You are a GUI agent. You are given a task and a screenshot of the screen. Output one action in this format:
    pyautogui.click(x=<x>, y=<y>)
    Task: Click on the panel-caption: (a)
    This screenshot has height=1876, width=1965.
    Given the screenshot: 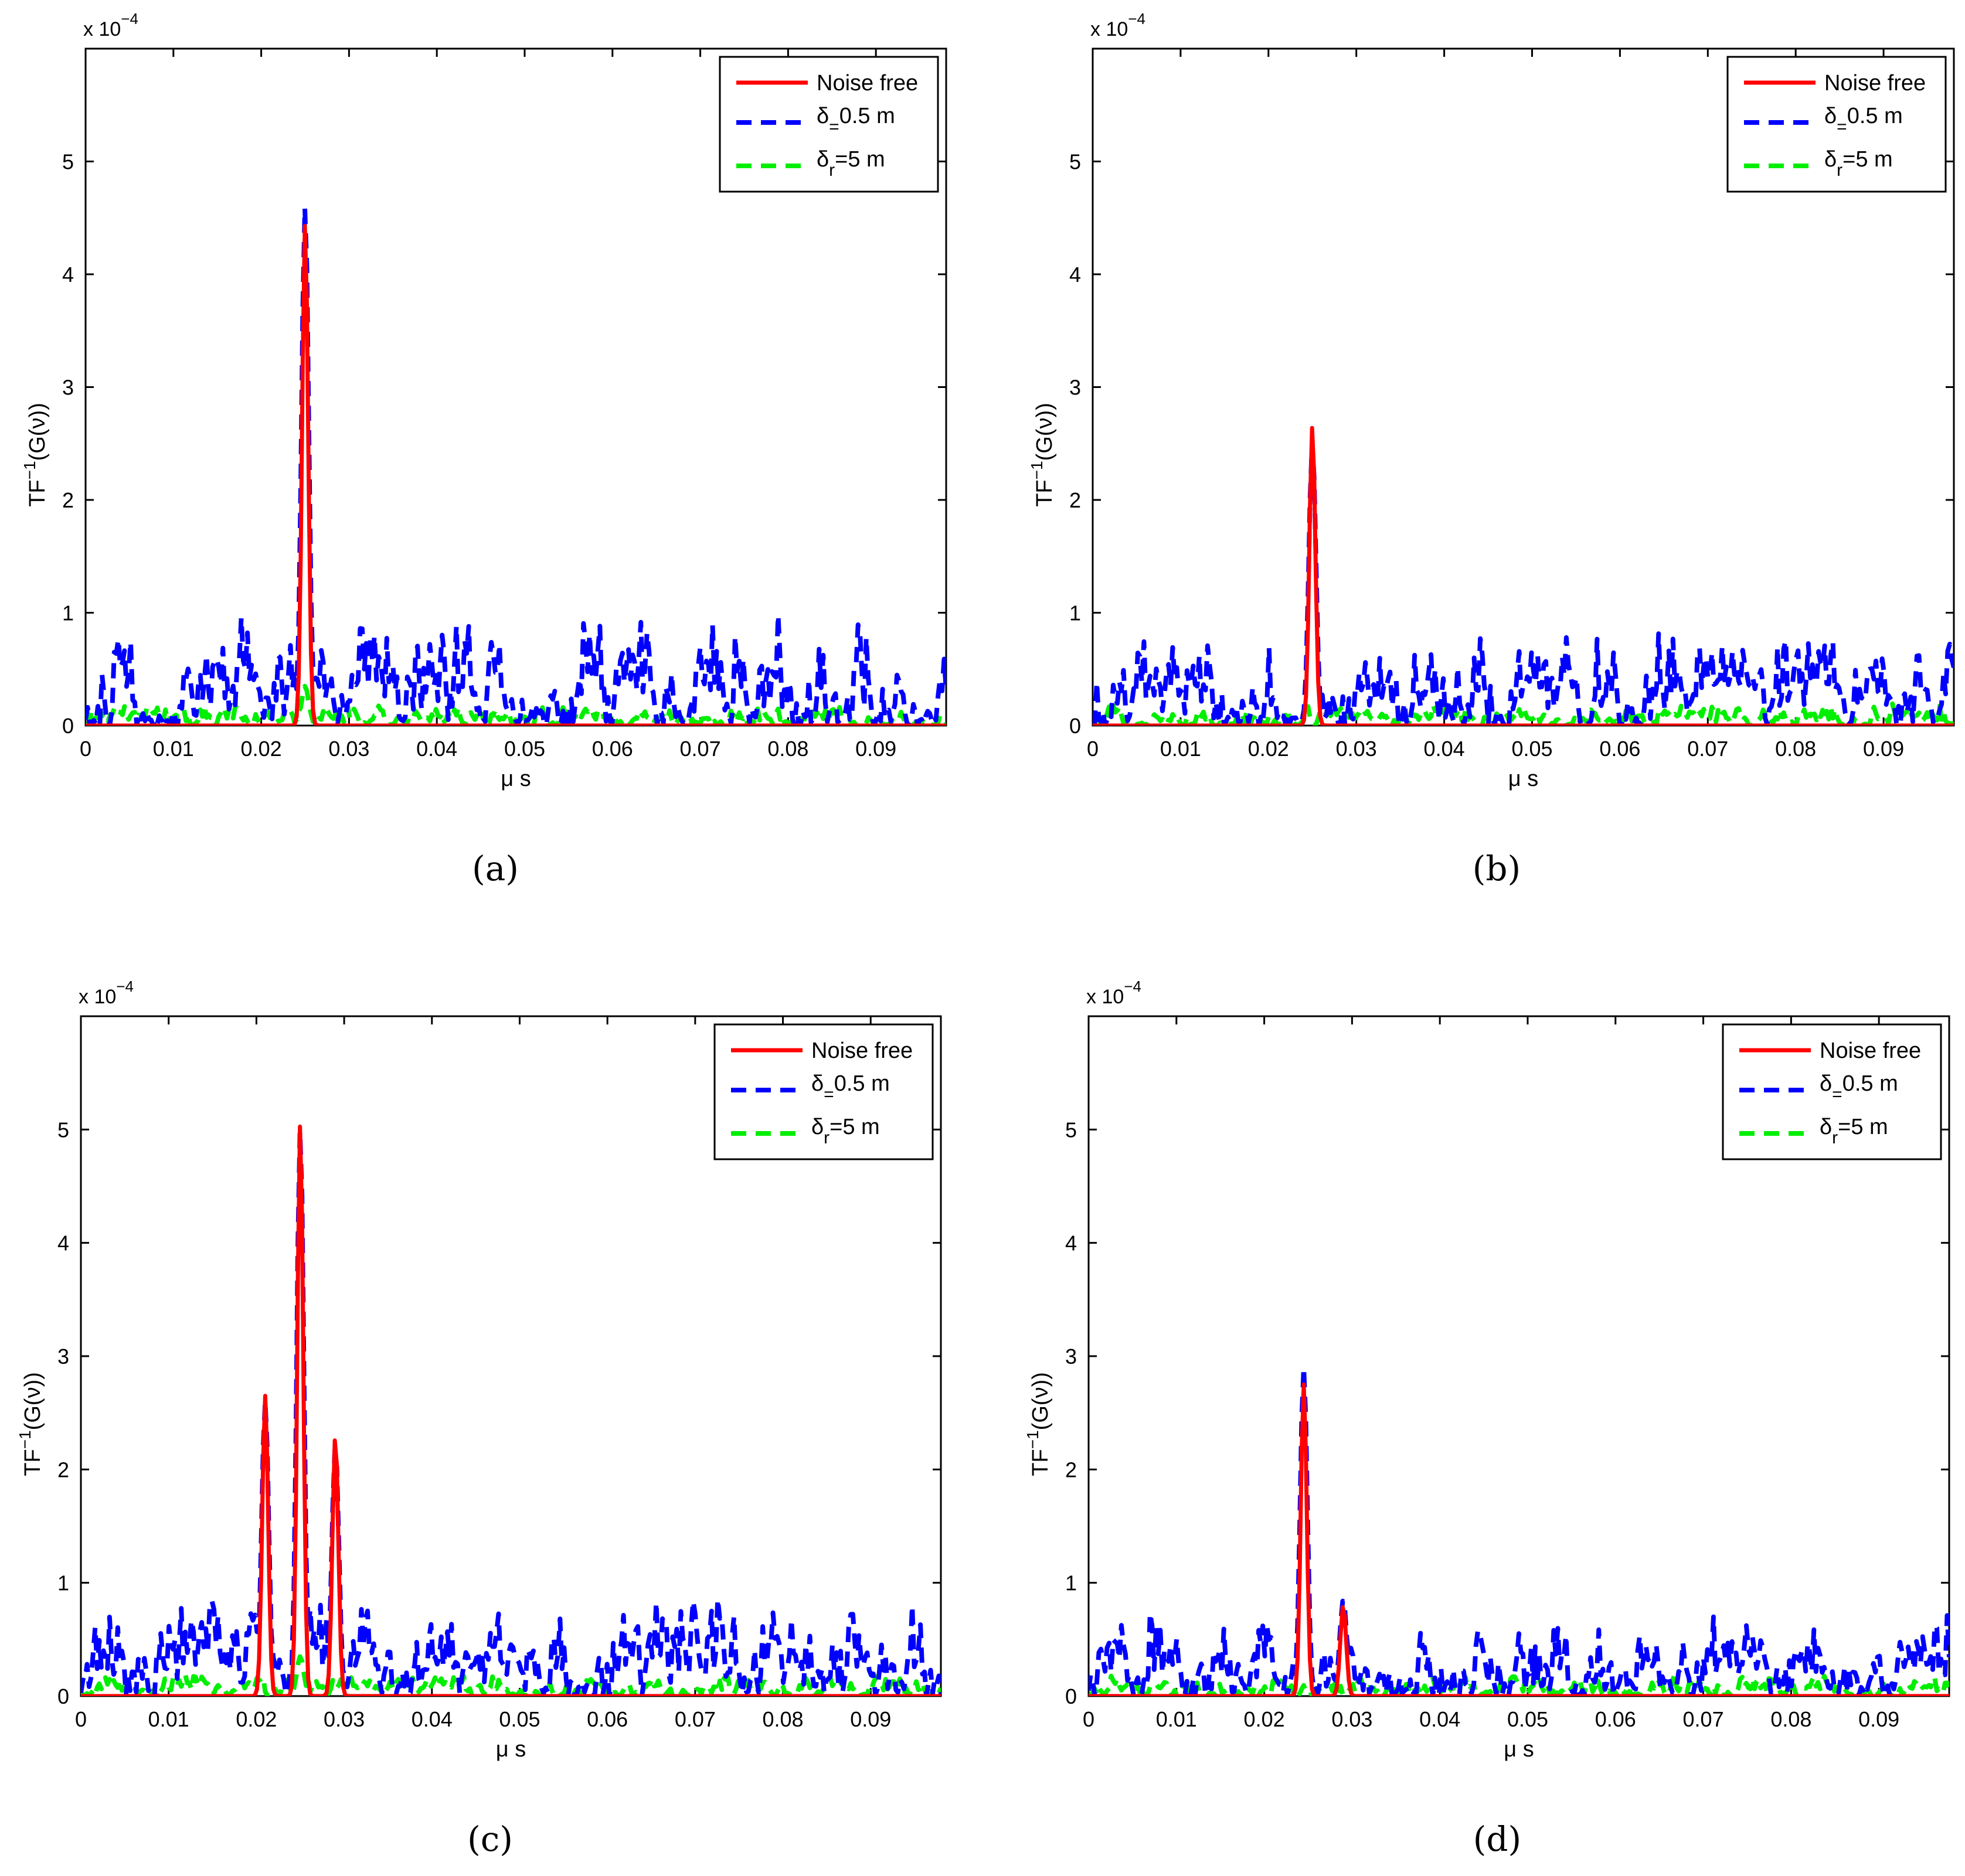 What is the action you would take?
    pyautogui.click(x=495, y=868)
    